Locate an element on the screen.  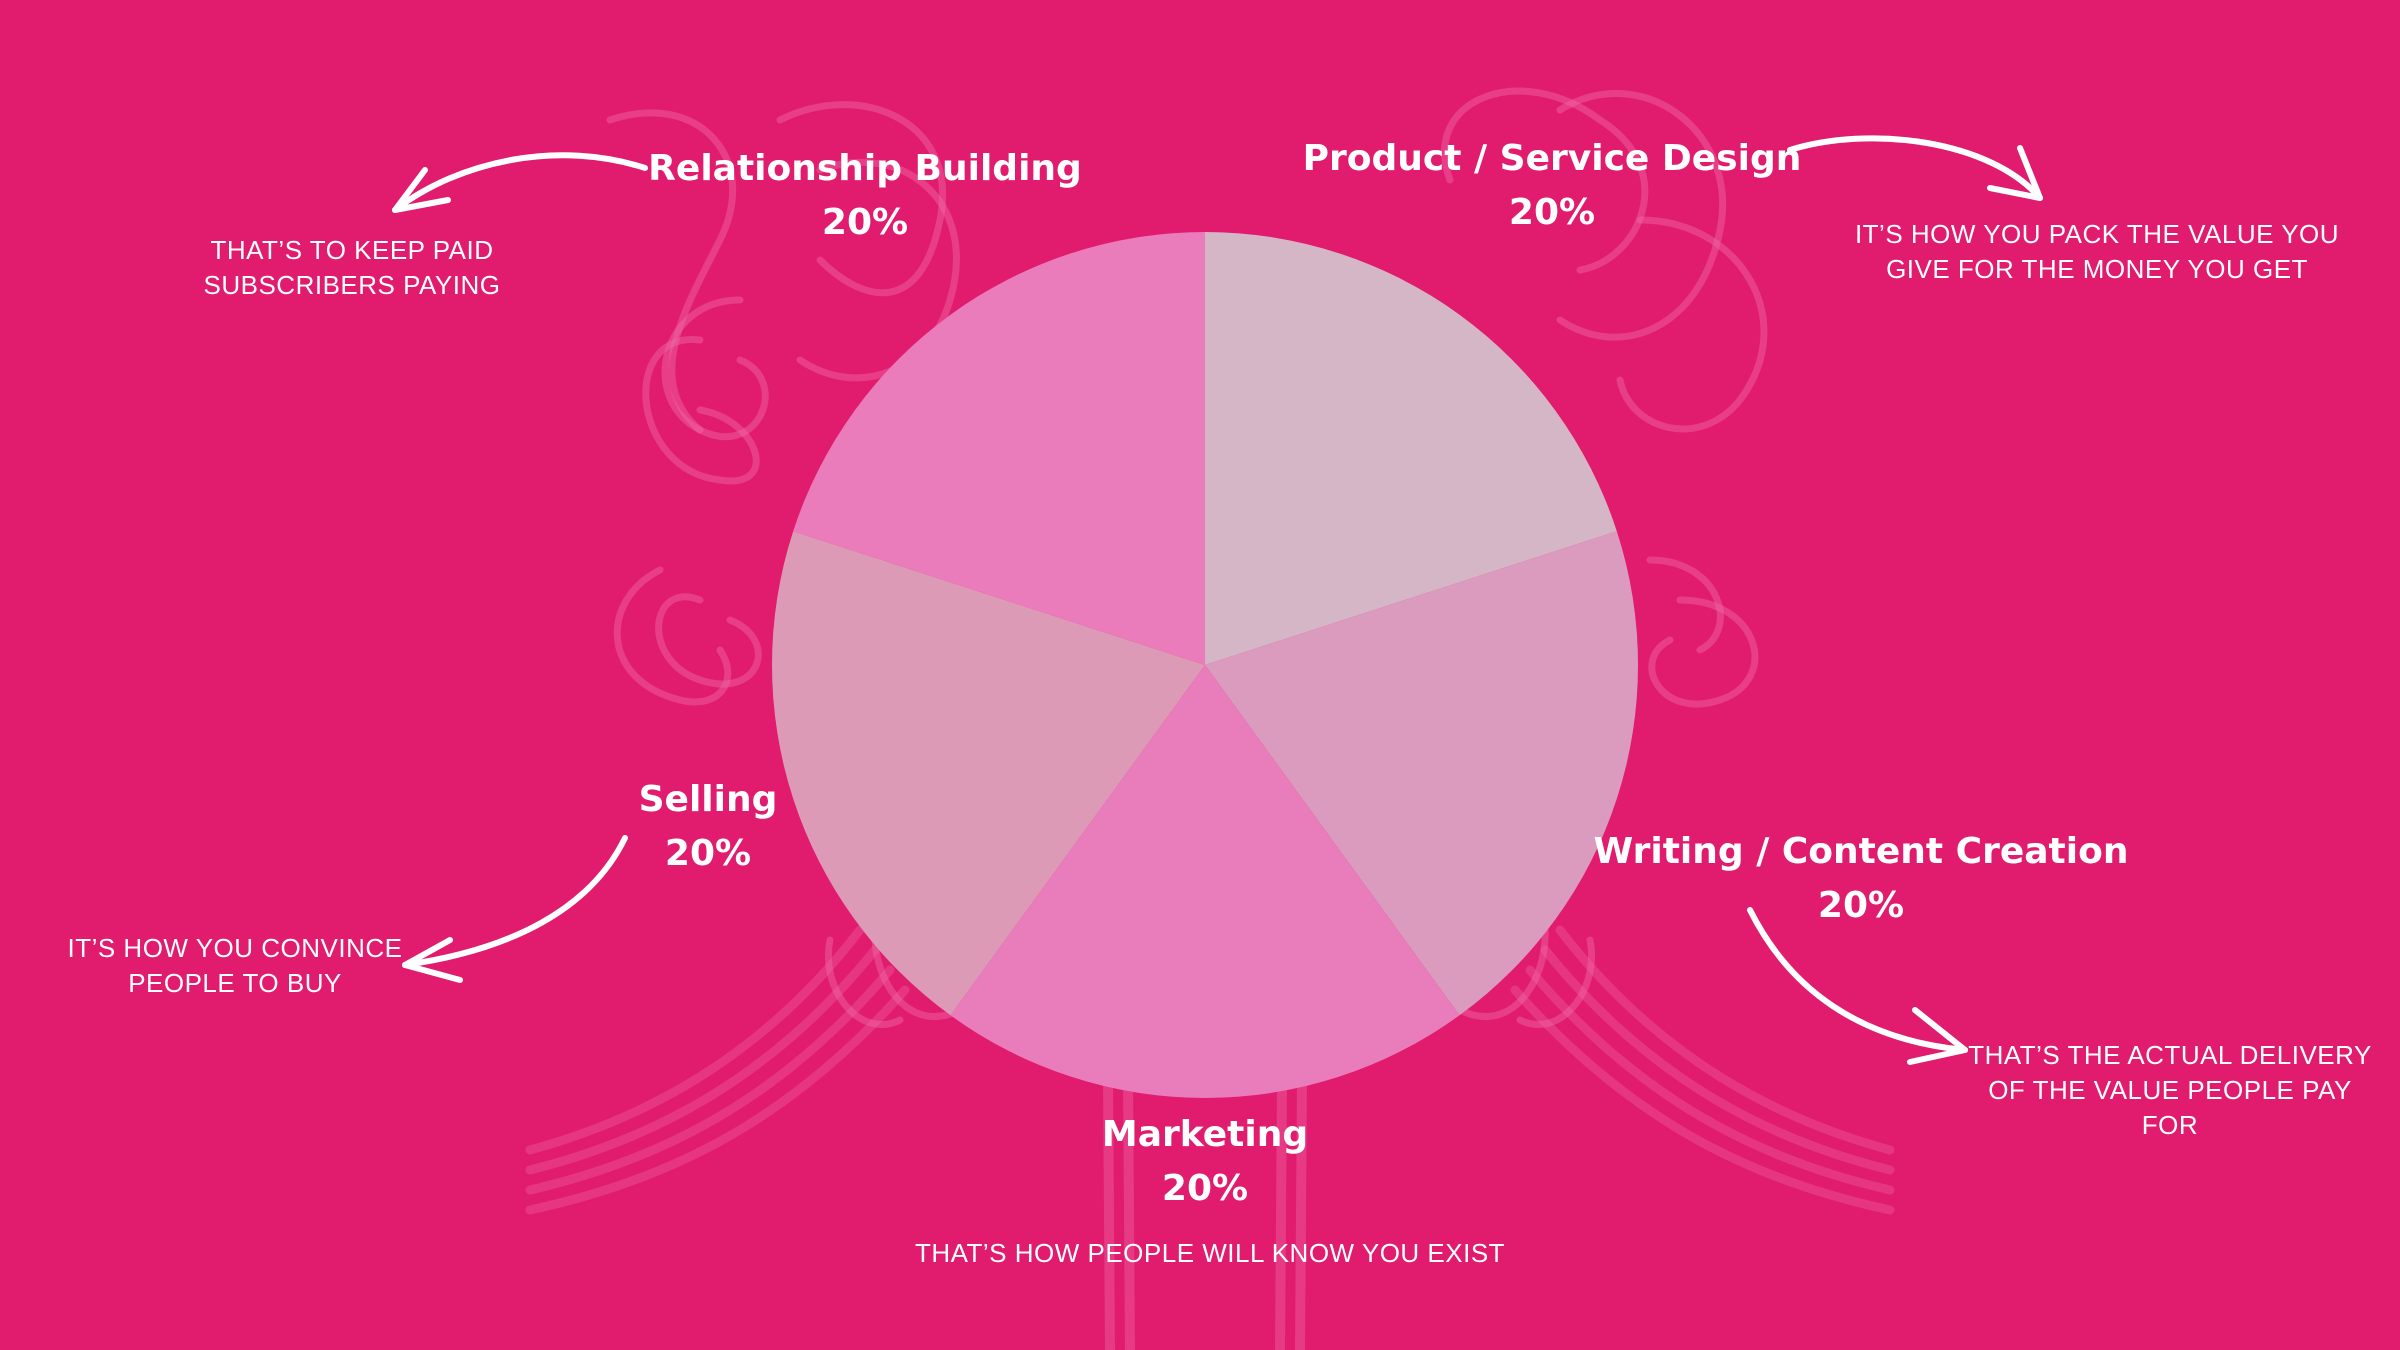
arrow-product-service-design is located at coordinates (1915, 168).